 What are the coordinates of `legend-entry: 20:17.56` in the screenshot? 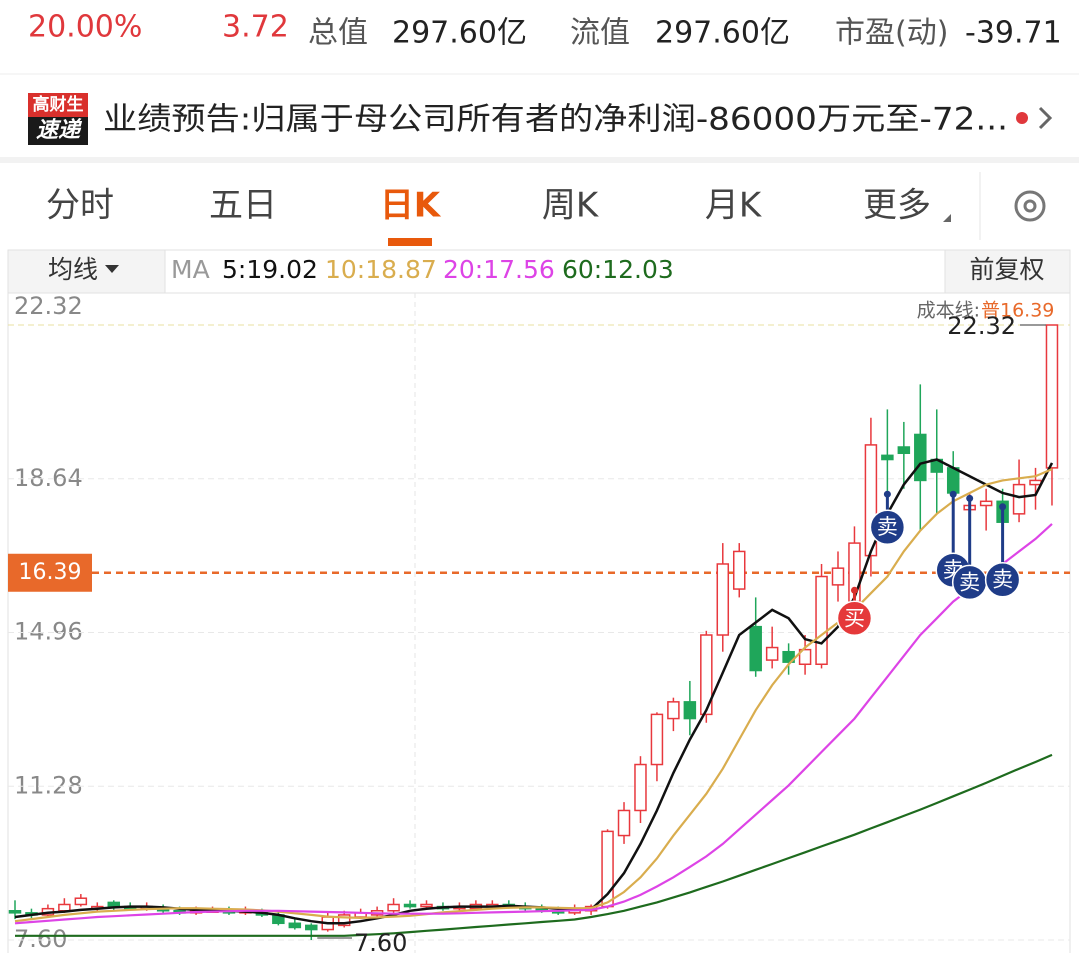 It's located at (499, 269).